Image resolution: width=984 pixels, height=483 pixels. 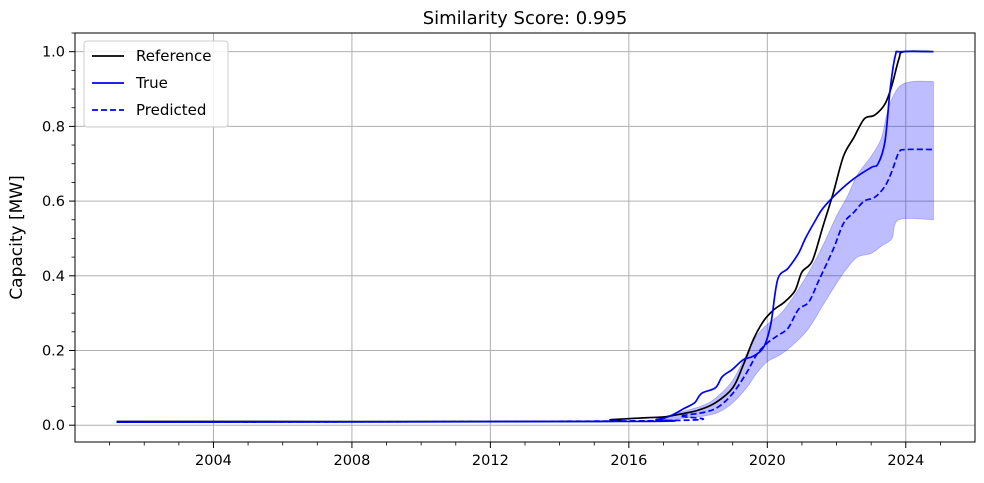 I want to click on legend-box, so click(x=156, y=84).